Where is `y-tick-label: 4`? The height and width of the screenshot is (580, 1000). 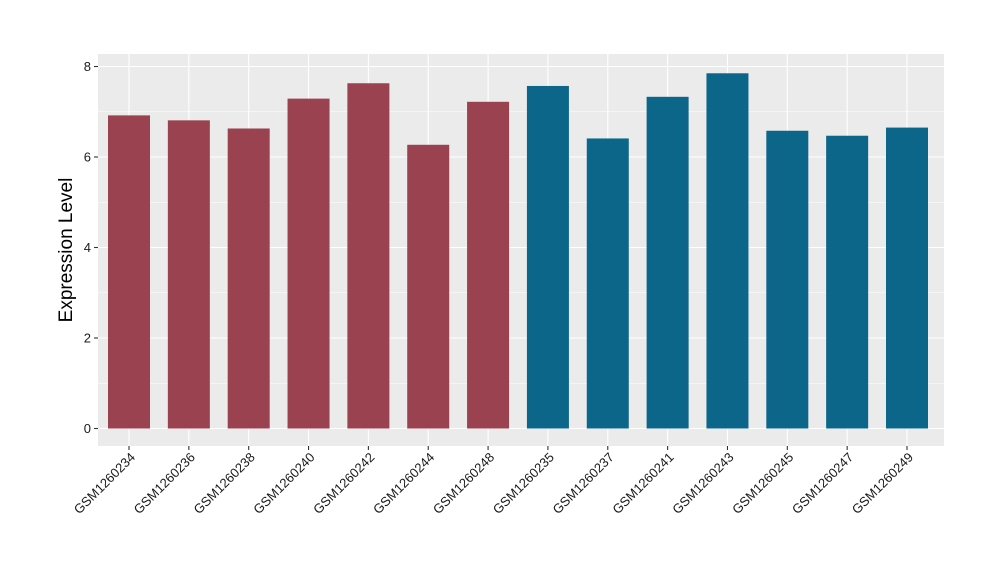
y-tick-label: 4 is located at coordinates (87, 247).